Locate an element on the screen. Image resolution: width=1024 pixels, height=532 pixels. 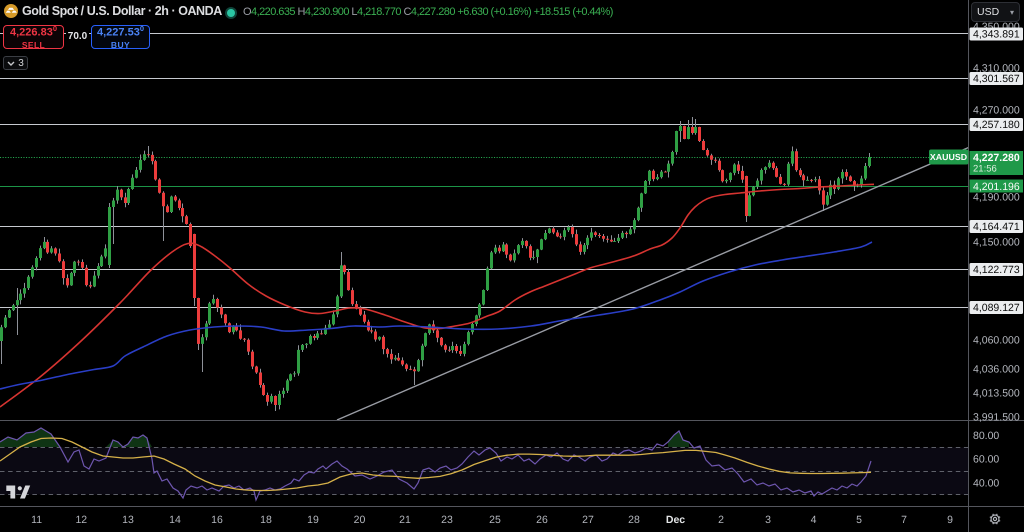
svg-text: 80.00 is located at coordinates (986, 436).